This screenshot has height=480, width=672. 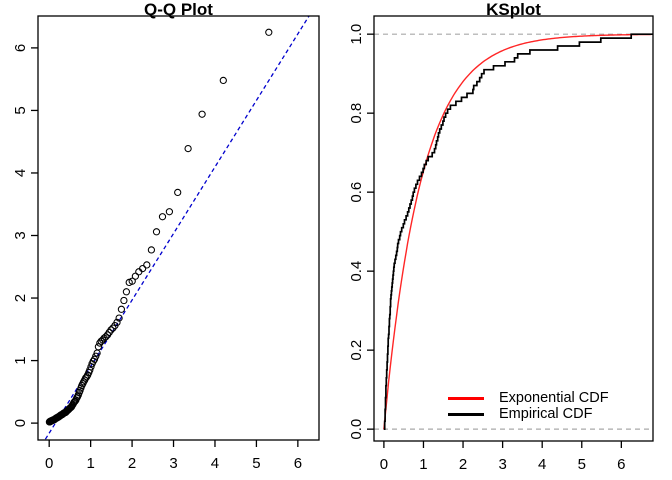 What do you see at coordinates (466, 414) in the screenshot?
I see `empirical-cdf-line-swatch` at bounding box center [466, 414].